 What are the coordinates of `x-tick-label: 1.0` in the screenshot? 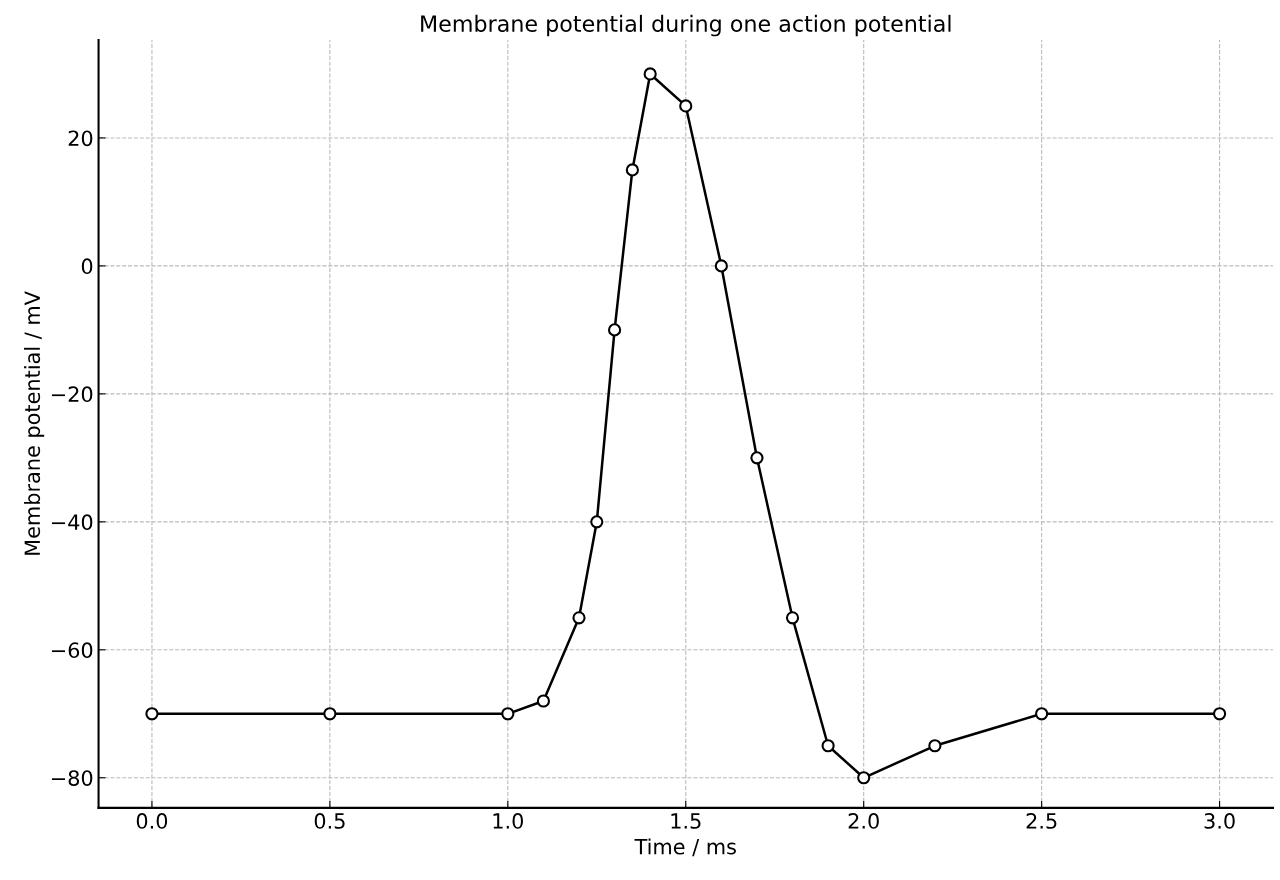 It's located at (508, 821).